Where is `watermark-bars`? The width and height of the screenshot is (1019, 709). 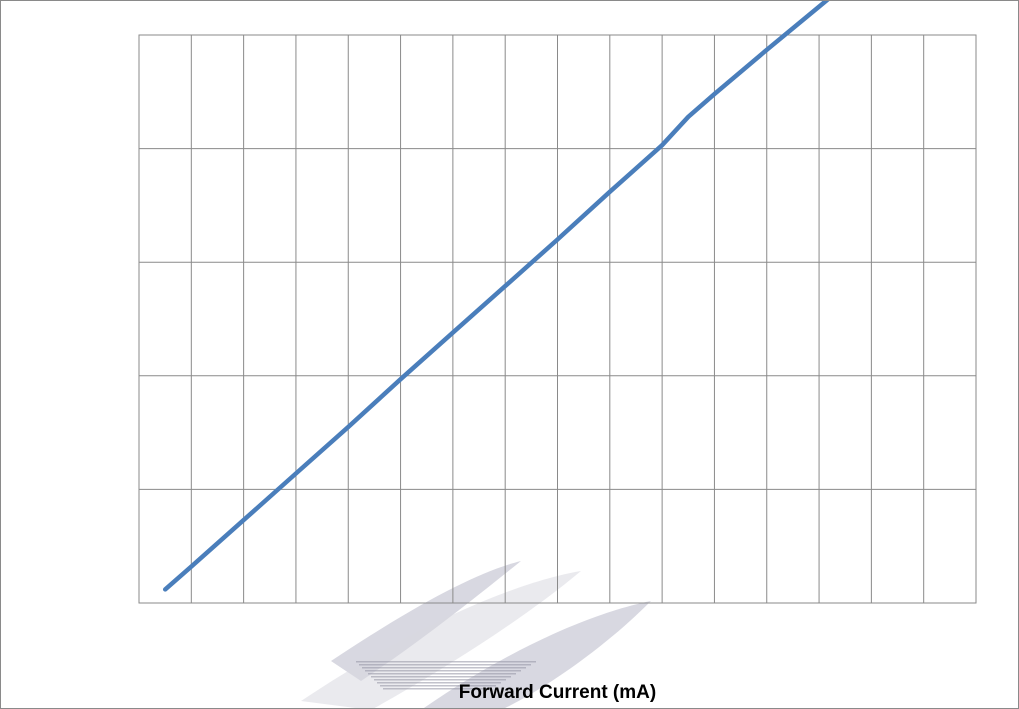 watermark-bars is located at coordinates (446, 675).